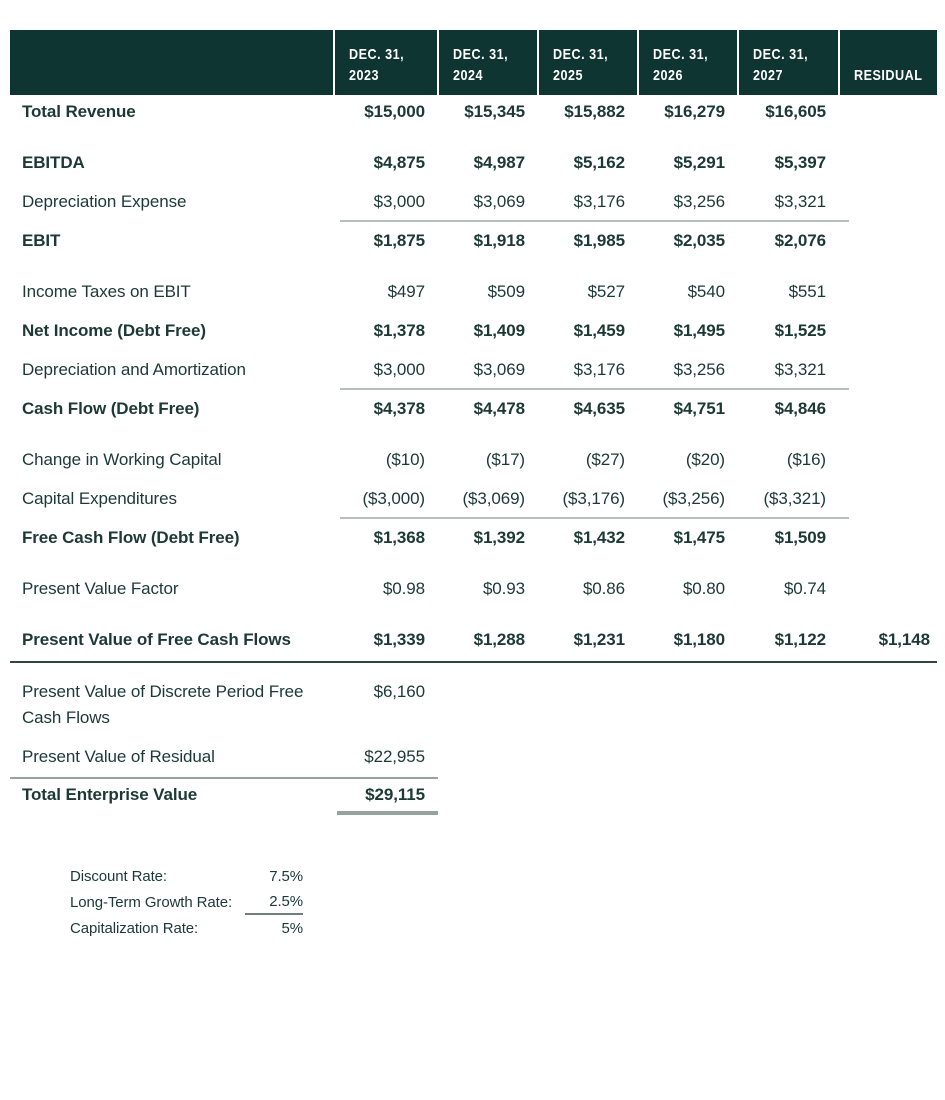  What do you see at coordinates (904, 639) in the screenshot?
I see `cell-residual: $1,148` at bounding box center [904, 639].